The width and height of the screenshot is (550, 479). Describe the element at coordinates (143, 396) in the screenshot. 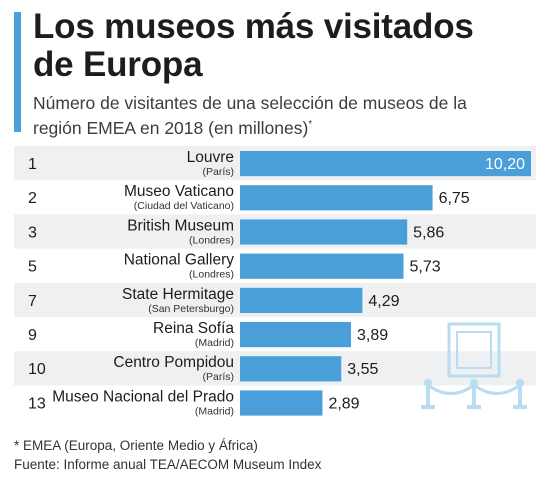

I see `museum-name: Museo Nacional del Prado` at that location.